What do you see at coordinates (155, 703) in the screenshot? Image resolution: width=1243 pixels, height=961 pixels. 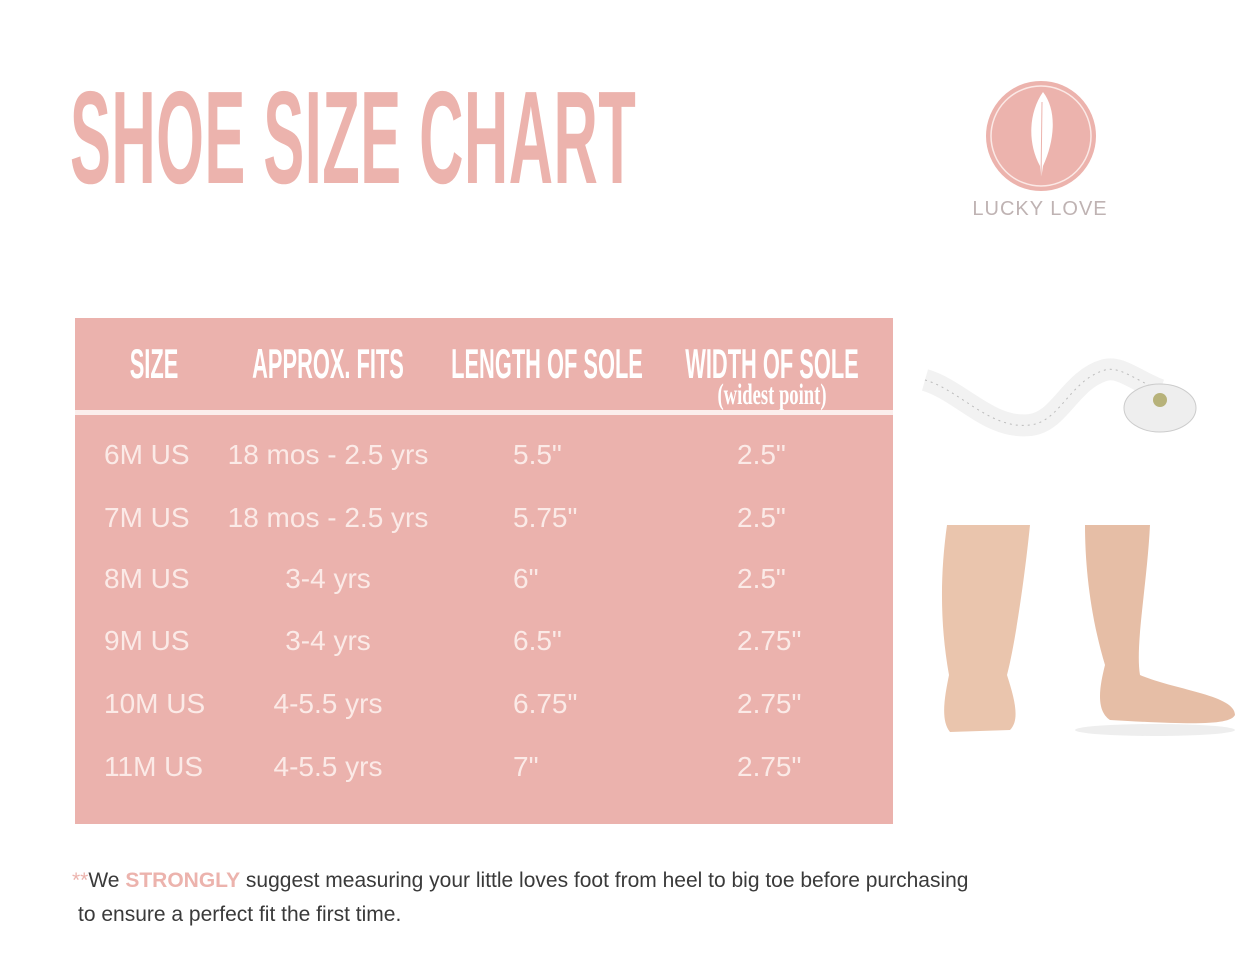 I see `cell-size: 10M US` at bounding box center [155, 703].